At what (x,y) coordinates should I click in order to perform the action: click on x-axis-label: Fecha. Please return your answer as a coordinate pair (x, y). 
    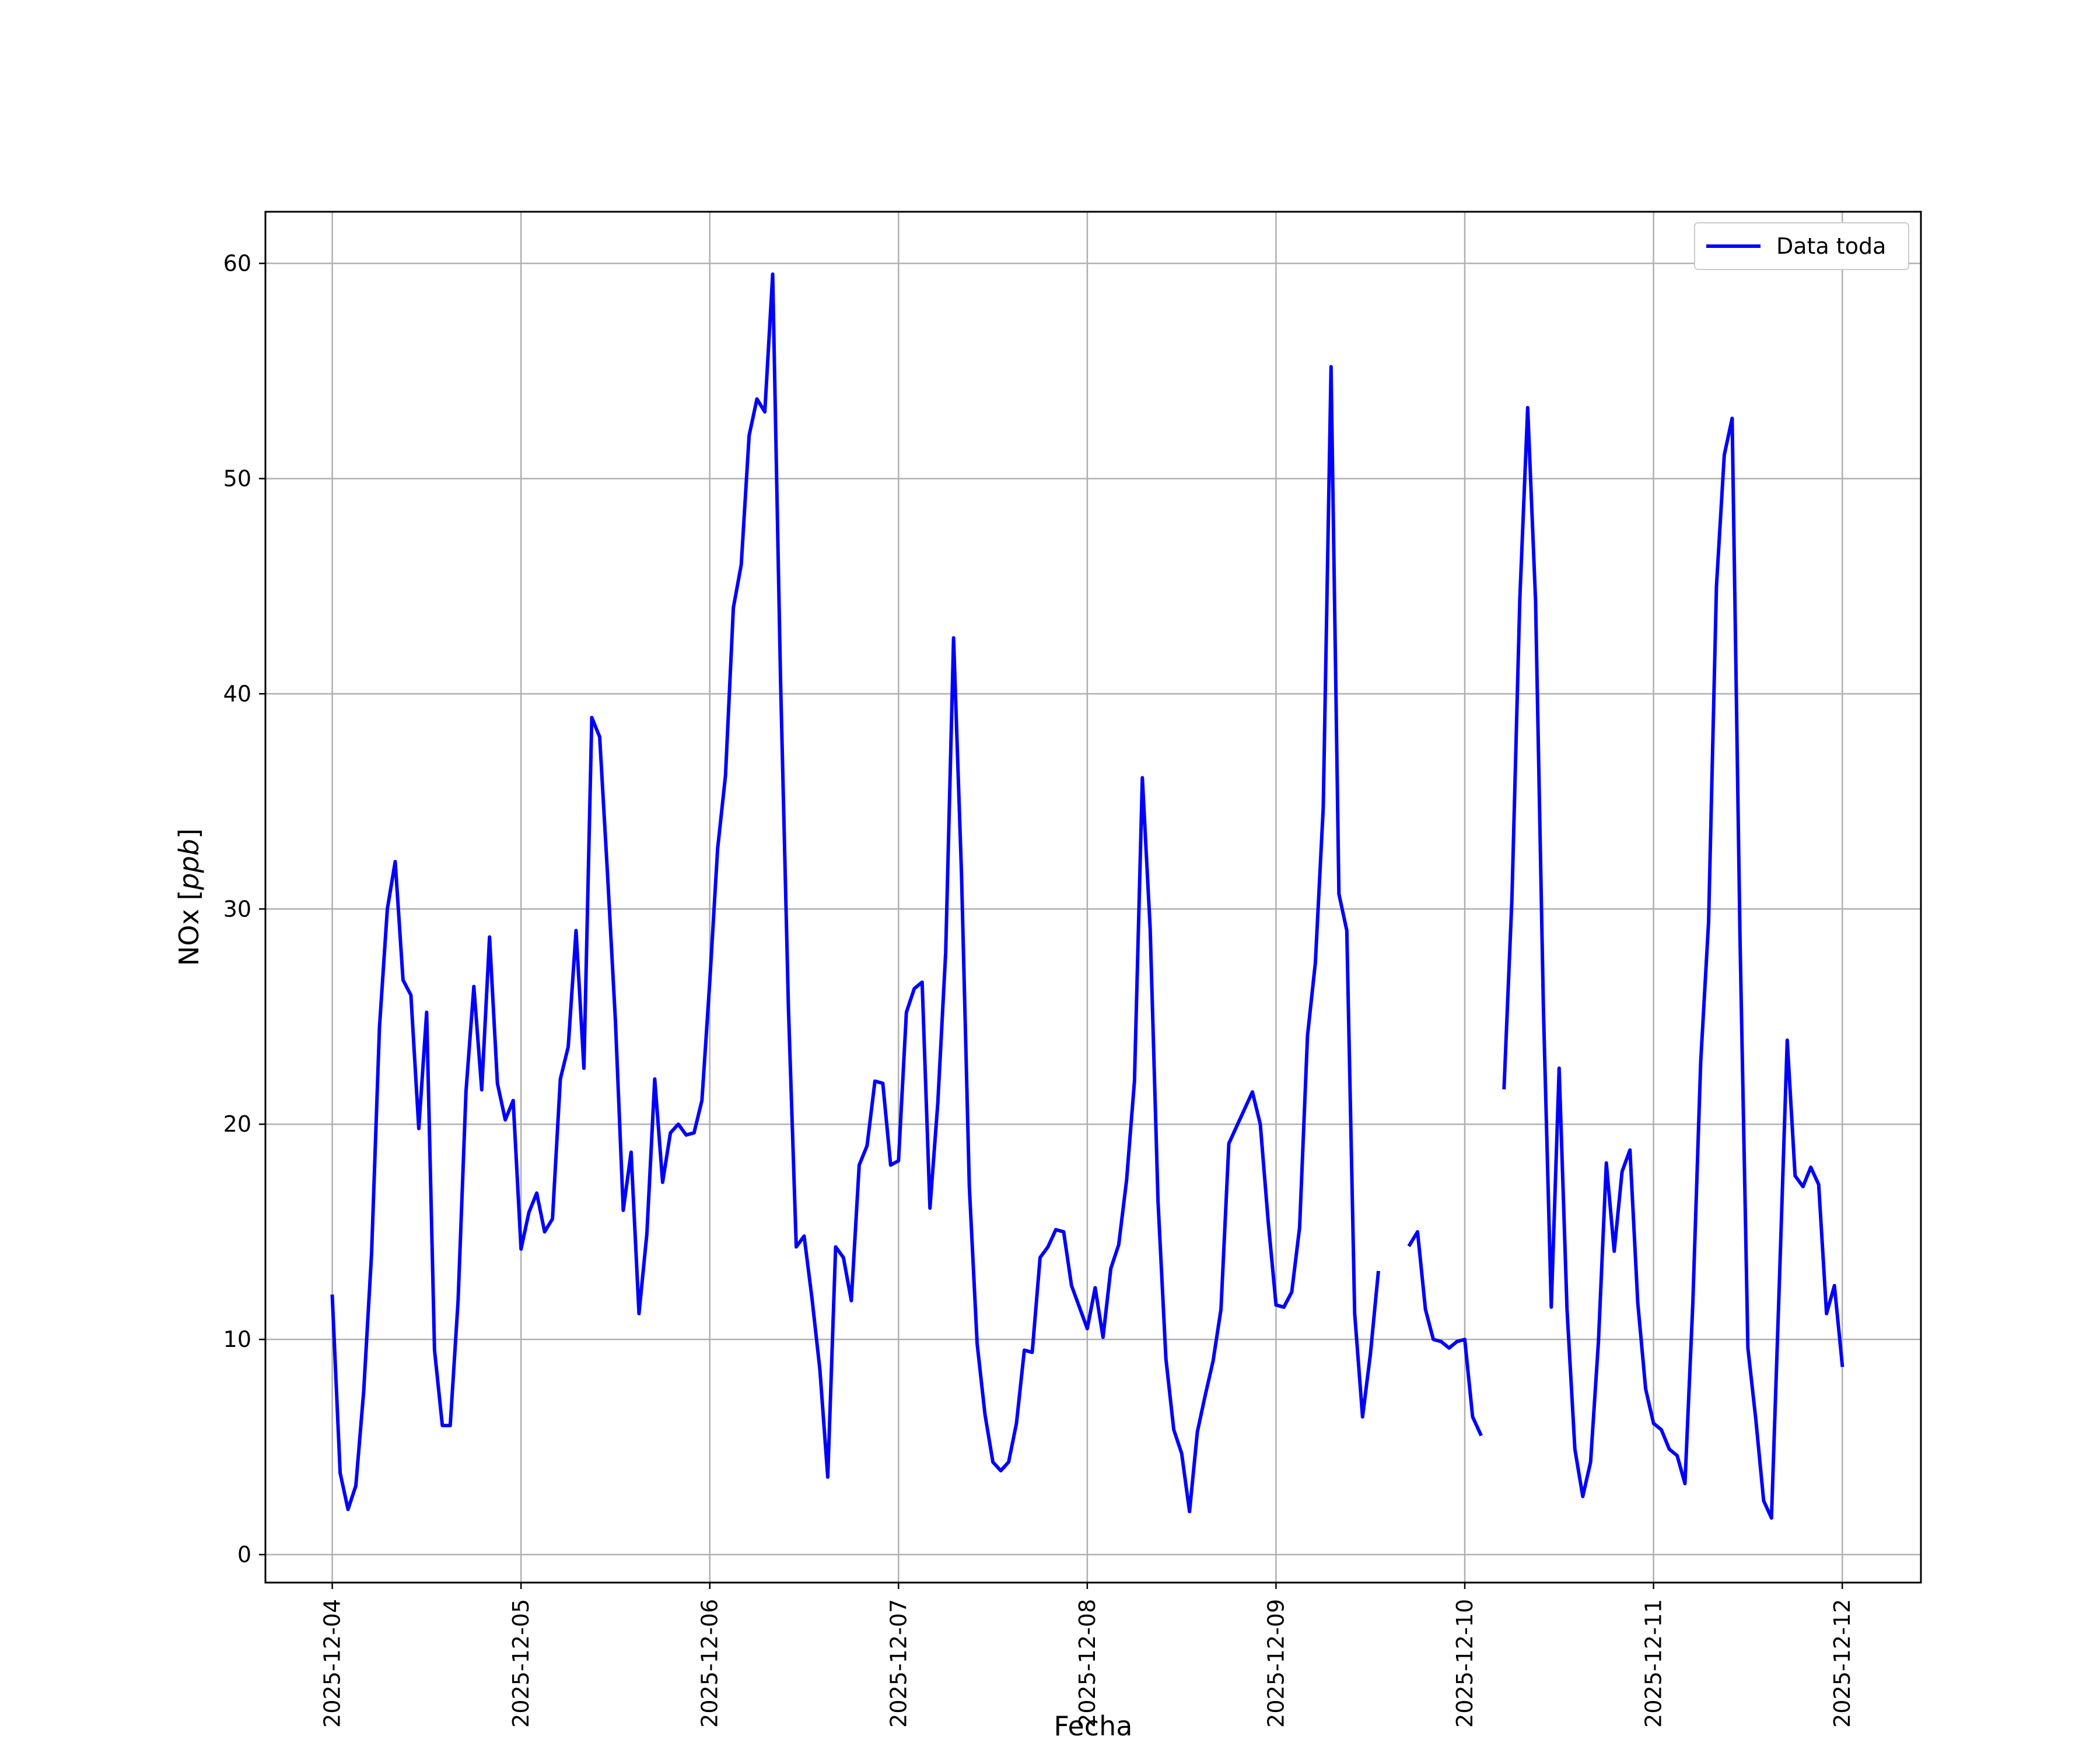
    Looking at the image, I should click on (1093, 1726).